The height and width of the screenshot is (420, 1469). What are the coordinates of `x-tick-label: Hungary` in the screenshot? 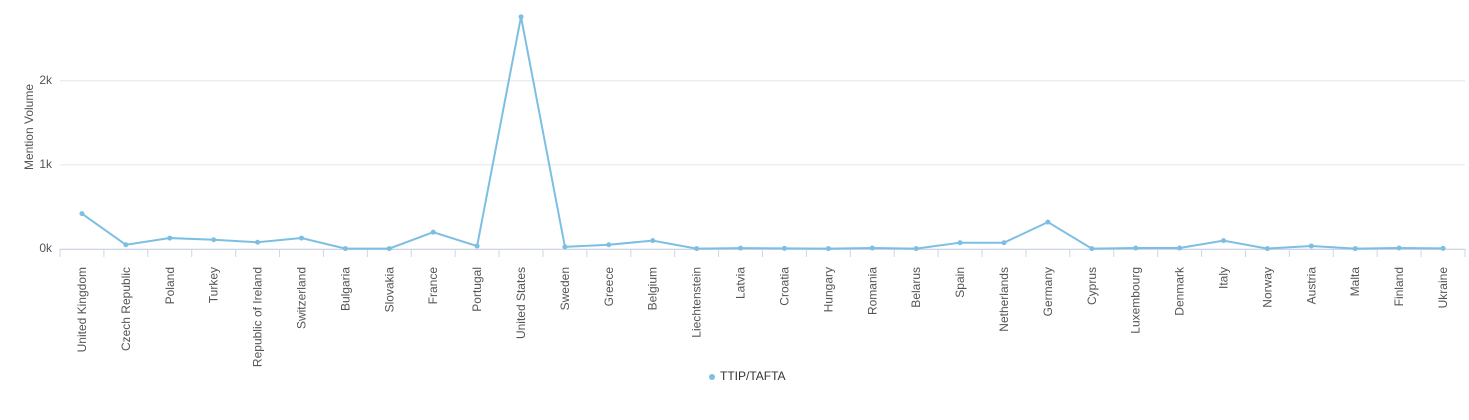 It's located at (828, 289).